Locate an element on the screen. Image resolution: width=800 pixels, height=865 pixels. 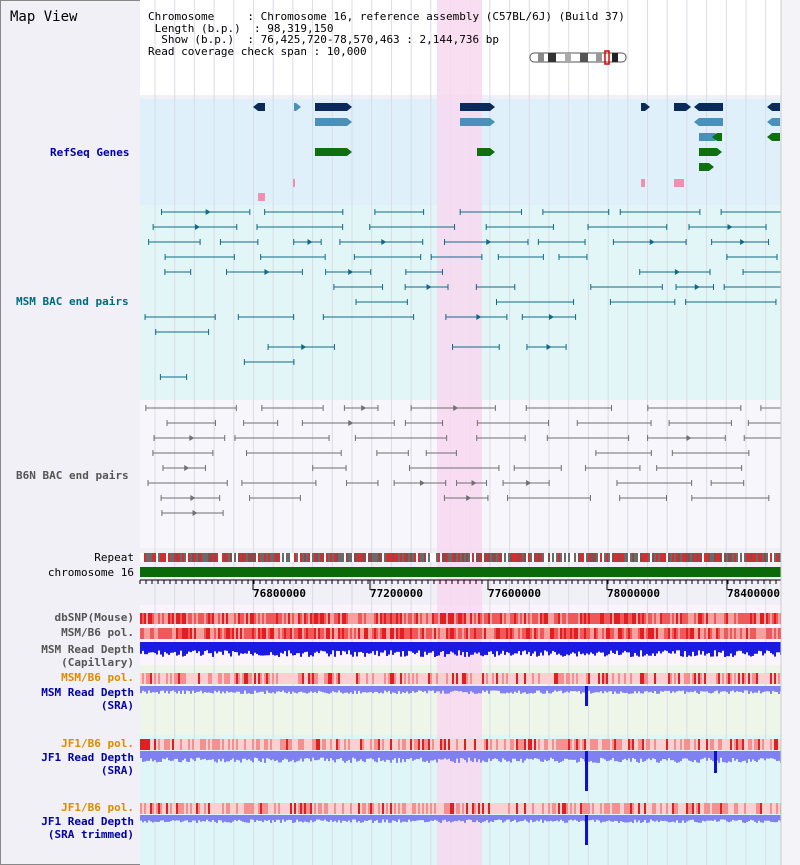
track-label-b6n-bac: B6N BAC end pairs is located at coordinates (72, 475).